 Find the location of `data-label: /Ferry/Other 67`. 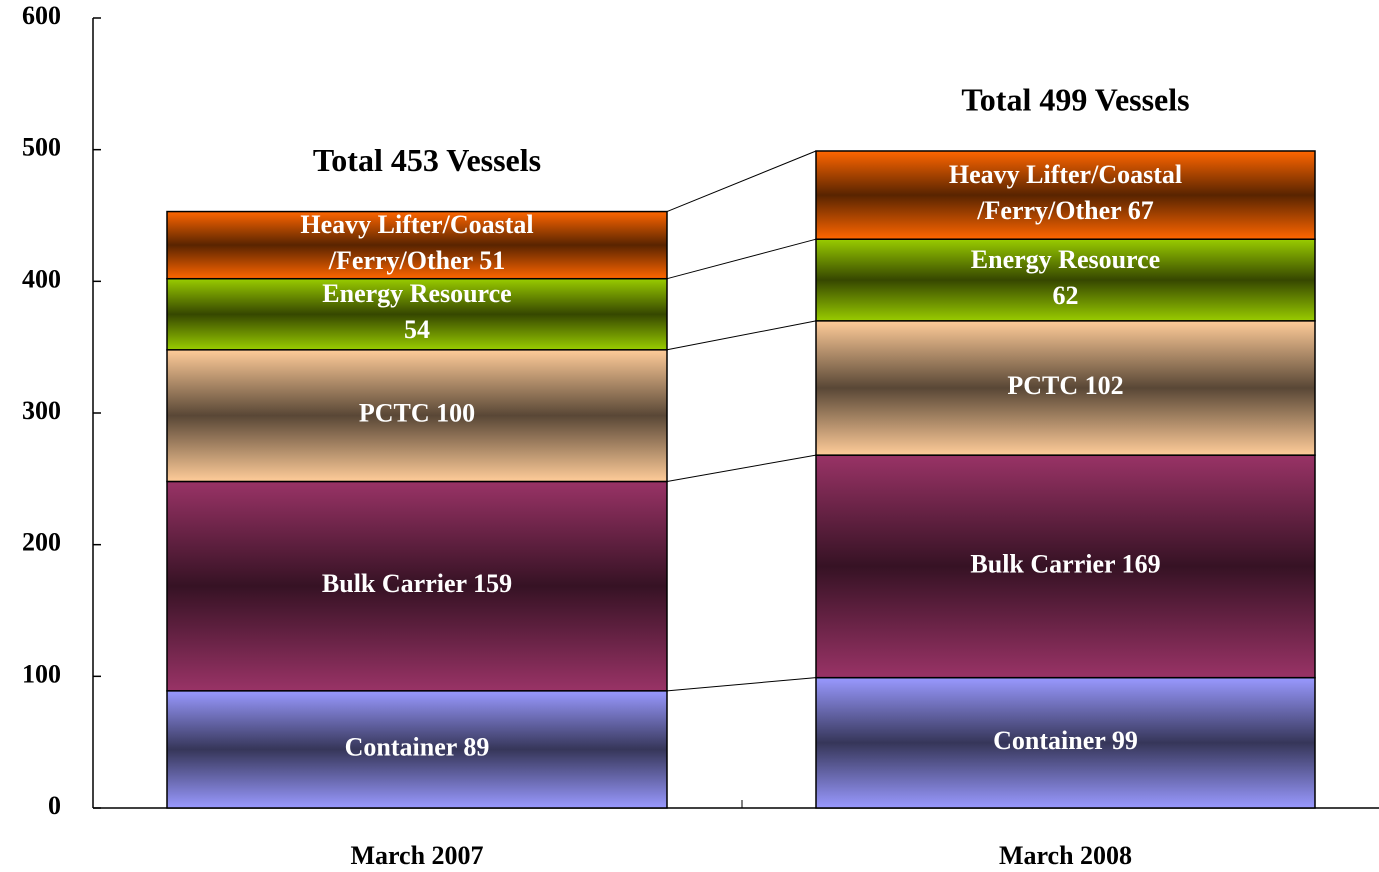

data-label: /Ferry/Other 67 is located at coordinates (1064, 210).